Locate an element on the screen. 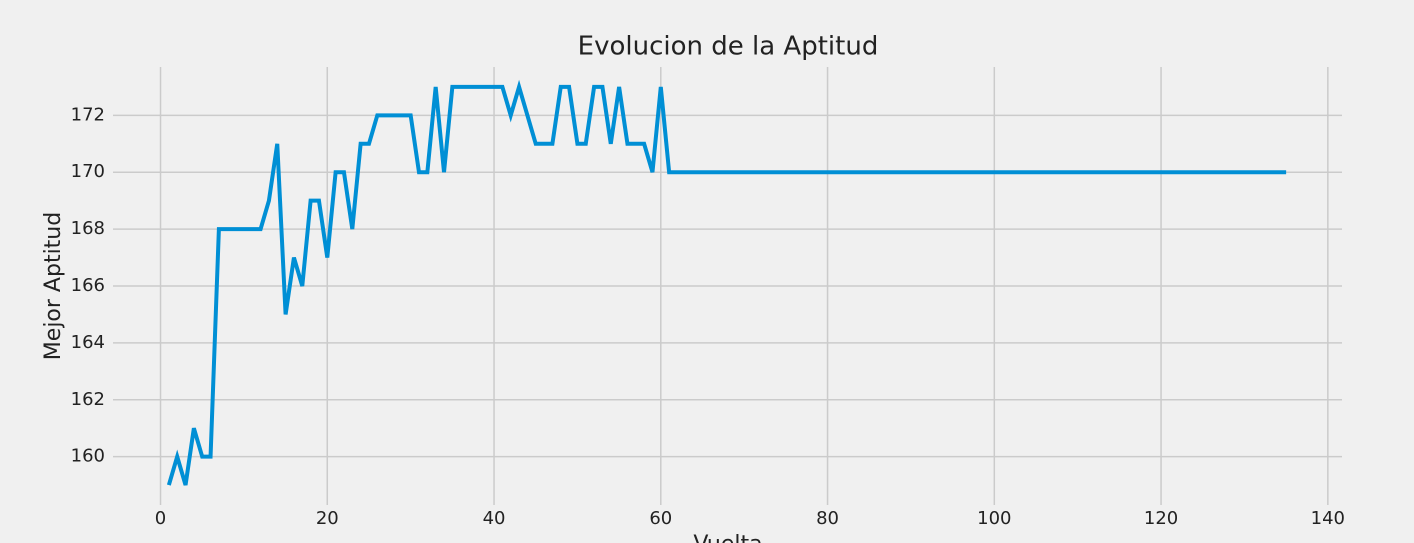  x-tick-label: 80 is located at coordinates (827, 518).